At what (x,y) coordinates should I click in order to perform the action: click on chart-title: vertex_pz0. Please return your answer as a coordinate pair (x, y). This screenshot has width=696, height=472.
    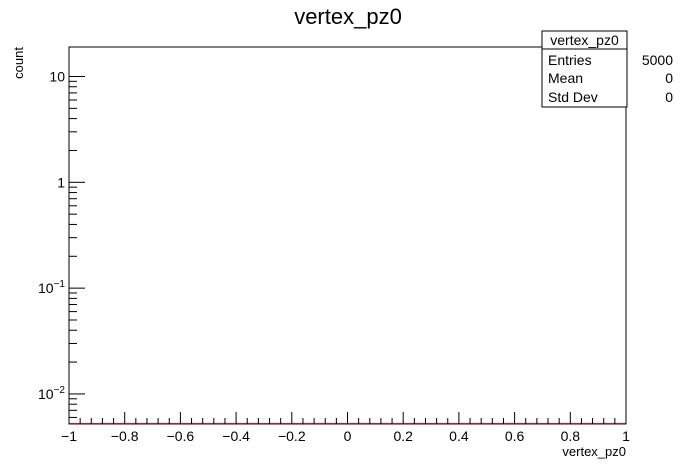
    Looking at the image, I should click on (348, 16).